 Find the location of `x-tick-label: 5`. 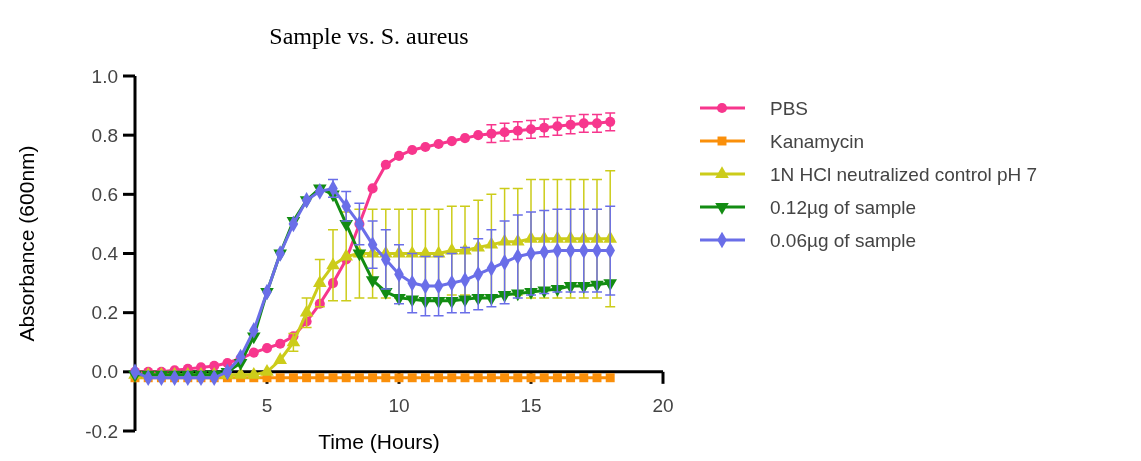

x-tick-label: 5 is located at coordinates (267, 405).